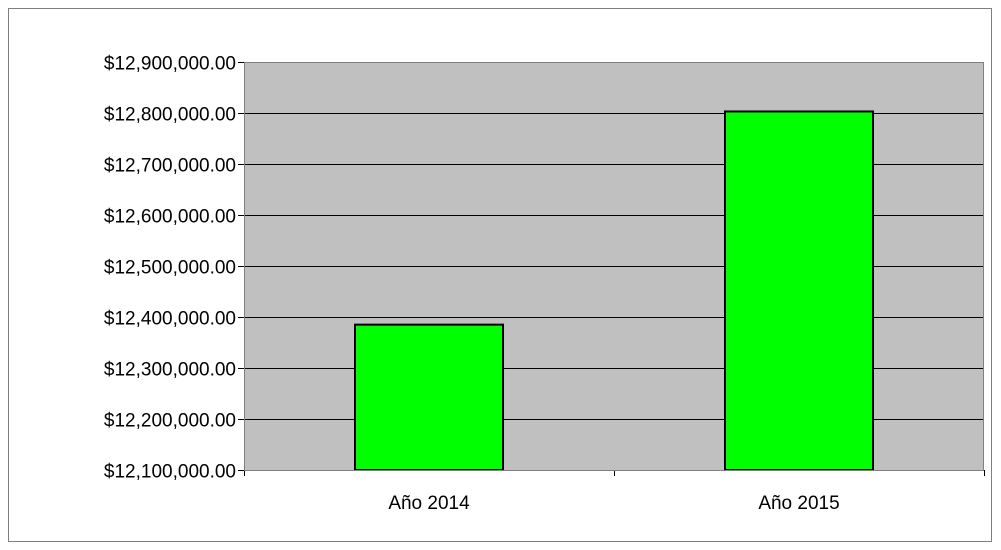  Describe the element at coordinates (429, 503) in the screenshot. I see `x-tick-label: Año 2014` at that location.